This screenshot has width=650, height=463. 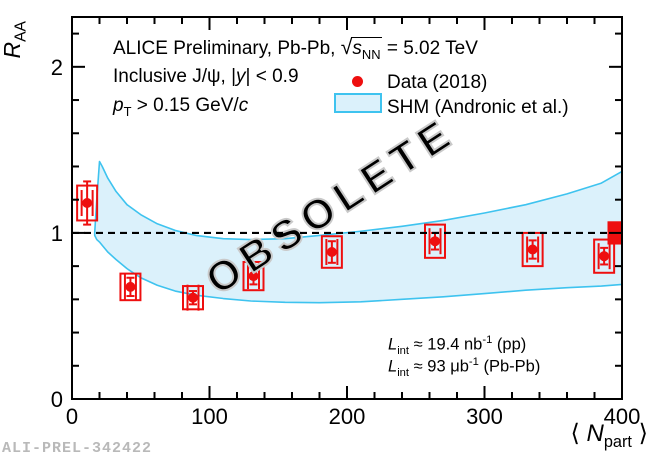 What do you see at coordinates (464, 367) in the screenshot?
I see `luminosity-pbpb: Lint ≈ 93 μb-1 (Pb-Pb)` at bounding box center [464, 367].